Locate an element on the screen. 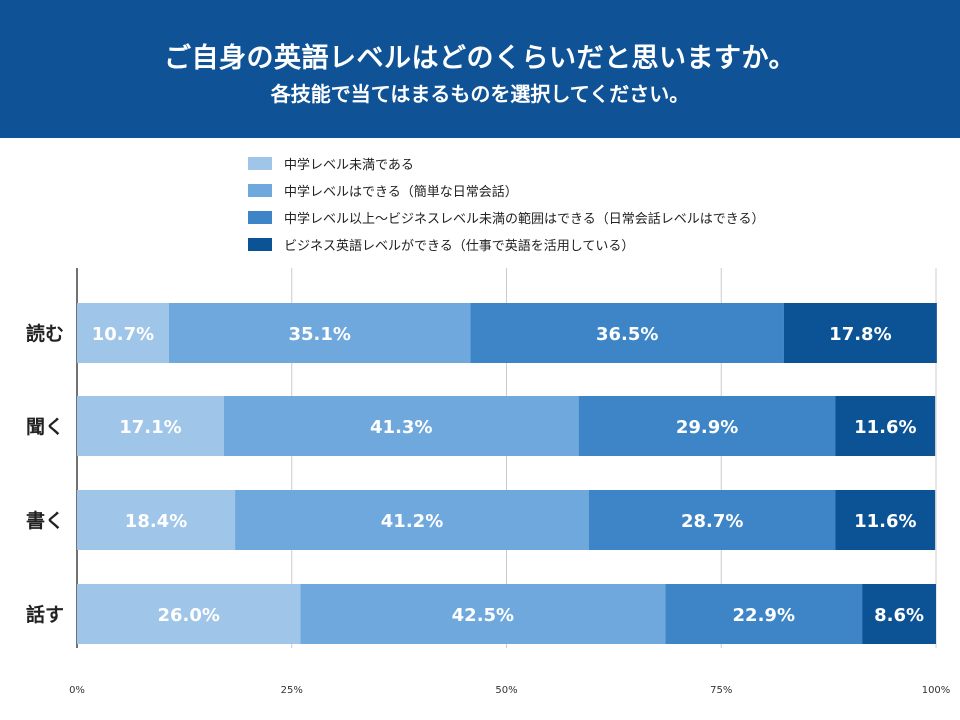 The width and height of the screenshot is (960, 720). legend-item: 中学レベル以上〜ビジネスレベル未満の範囲はできる（日常会話レベルはできる） is located at coordinates (558, 217).